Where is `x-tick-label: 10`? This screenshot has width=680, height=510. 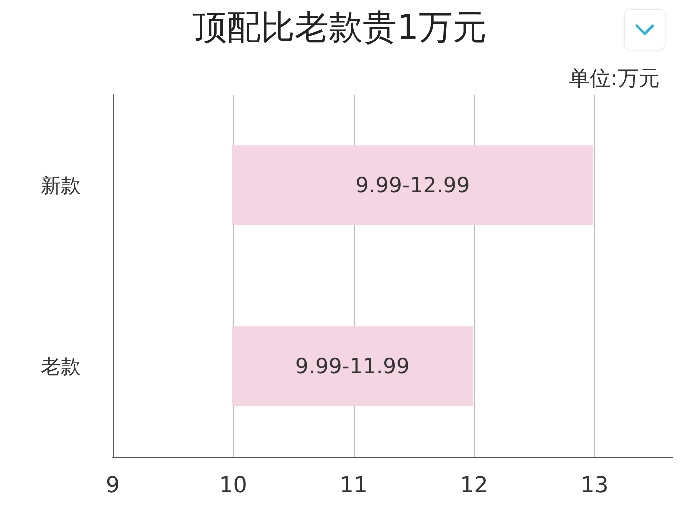
x-tick-label: 10 is located at coordinates (233, 486).